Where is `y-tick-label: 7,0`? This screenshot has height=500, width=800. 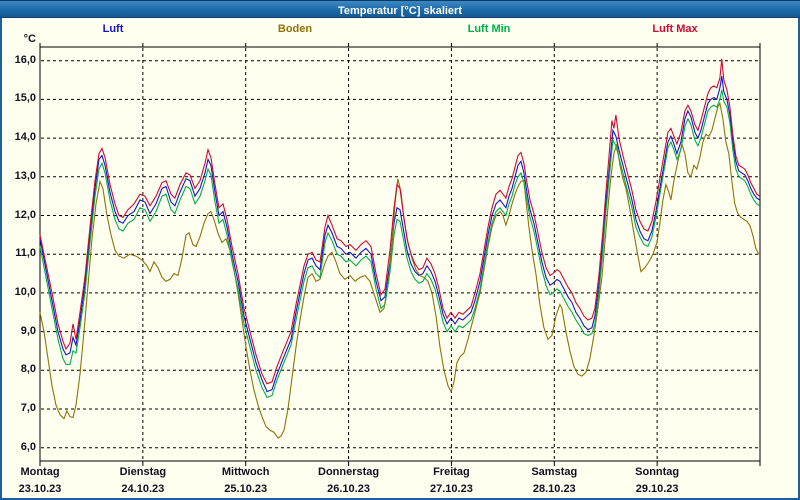 y-tick-label: 7,0 is located at coordinates (28, 408).